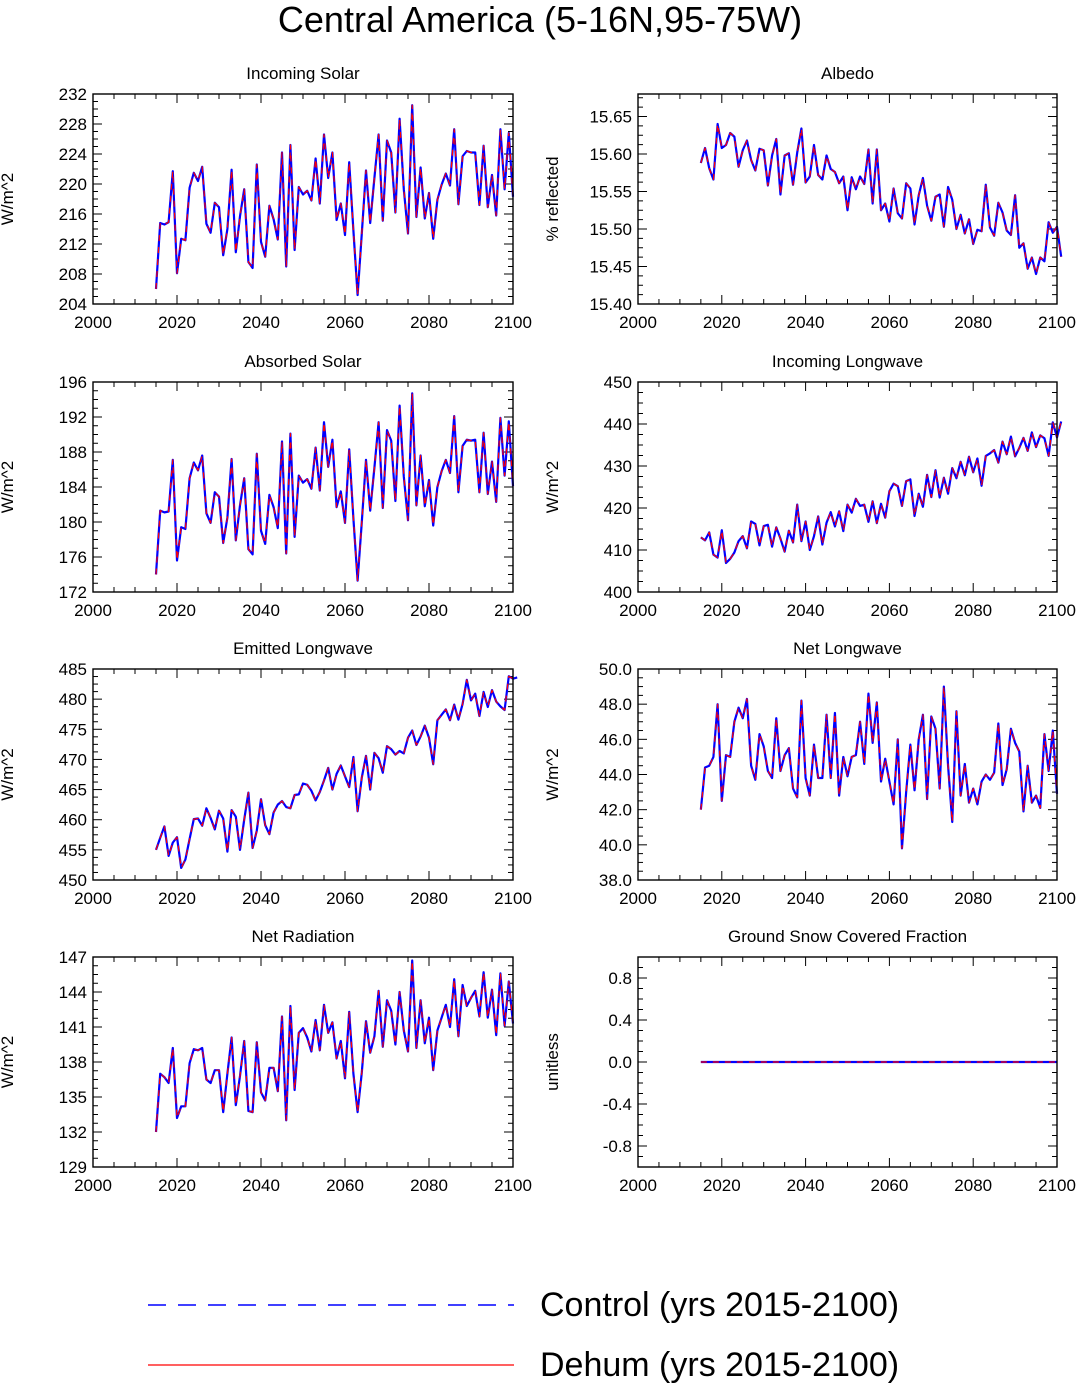 This screenshot has width=1080, height=1390. I want to click on y-tick-label: 44.0, so click(615, 775).